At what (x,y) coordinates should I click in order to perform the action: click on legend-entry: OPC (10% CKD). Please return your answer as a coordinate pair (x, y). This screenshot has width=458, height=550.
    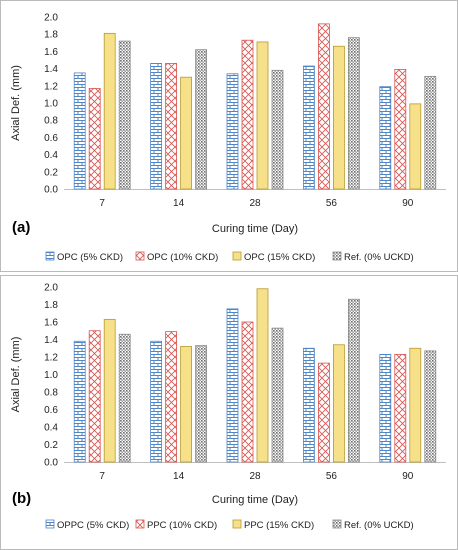
    Looking at the image, I should click on (182, 257).